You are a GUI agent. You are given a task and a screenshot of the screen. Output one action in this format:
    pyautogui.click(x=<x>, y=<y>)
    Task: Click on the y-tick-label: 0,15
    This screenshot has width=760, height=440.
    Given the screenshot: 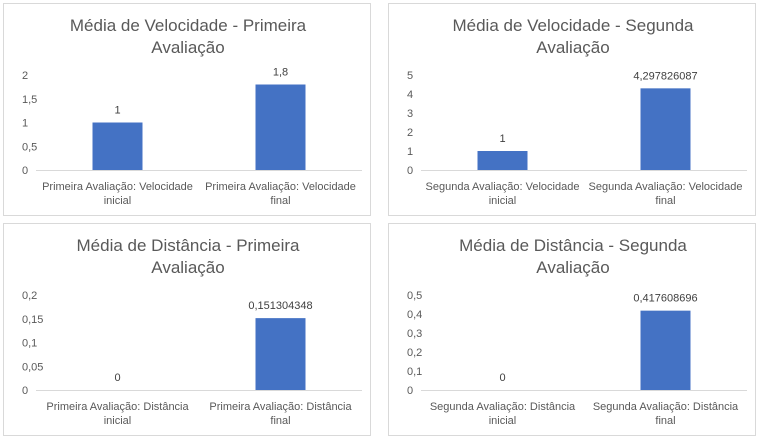 What is the action you would take?
    pyautogui.click(x=32, y=320)
    